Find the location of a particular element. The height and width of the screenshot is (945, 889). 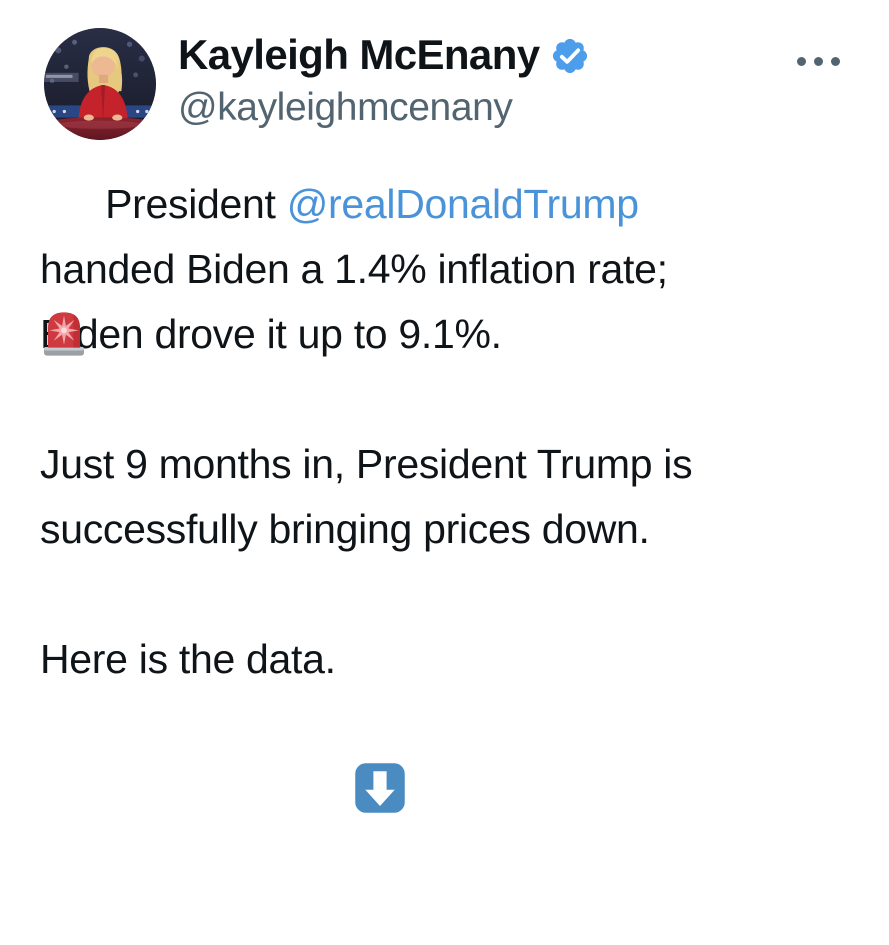

tweet-text-segment: President is located at coordinates (190, 204).